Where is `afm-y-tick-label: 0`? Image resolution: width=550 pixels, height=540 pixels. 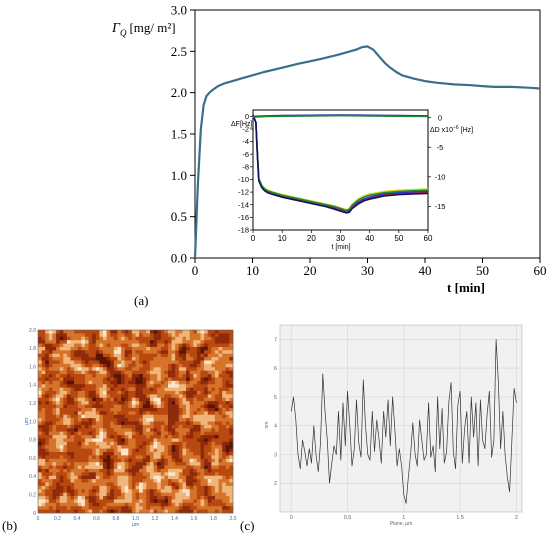 afm-y-tick-label: 0 is located at coordinates (34, 514).